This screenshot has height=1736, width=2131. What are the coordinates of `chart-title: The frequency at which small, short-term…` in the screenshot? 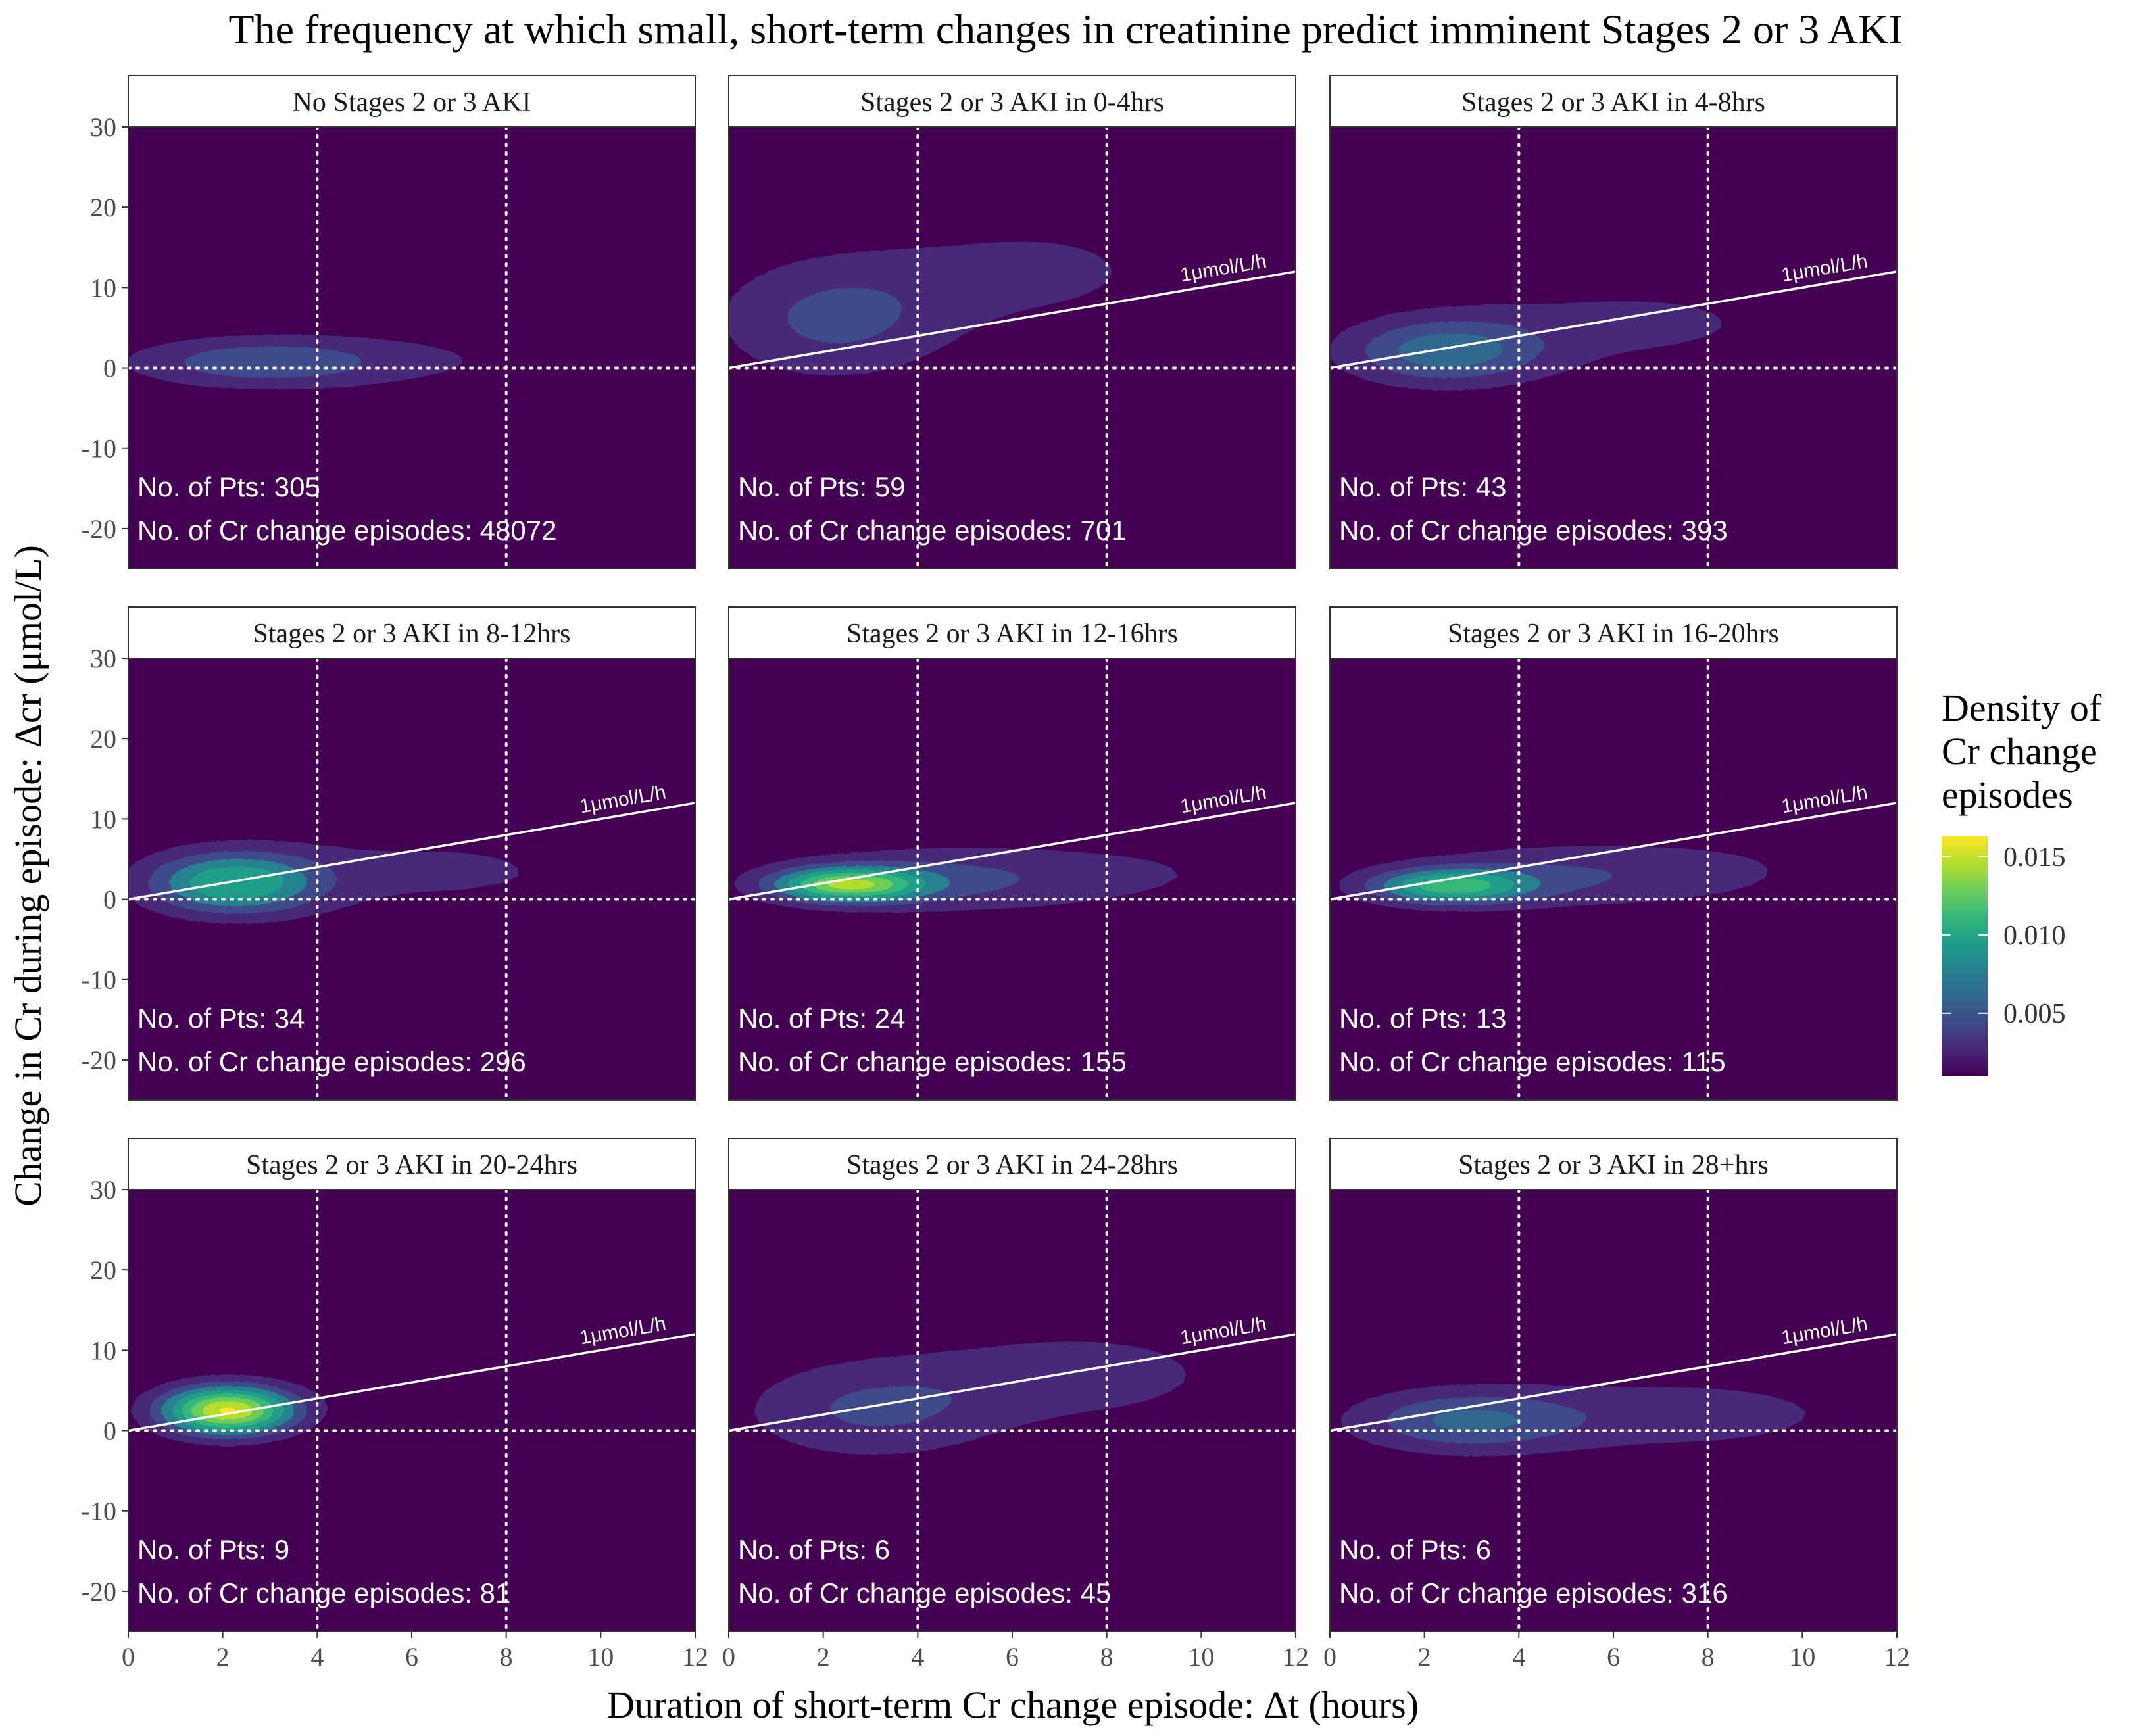 It's located at (1066, 30).